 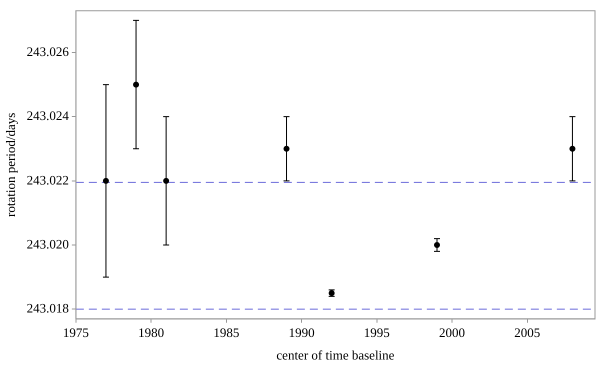 I want to click on y-tick-label: 243.026, so click(x=48, y=51).